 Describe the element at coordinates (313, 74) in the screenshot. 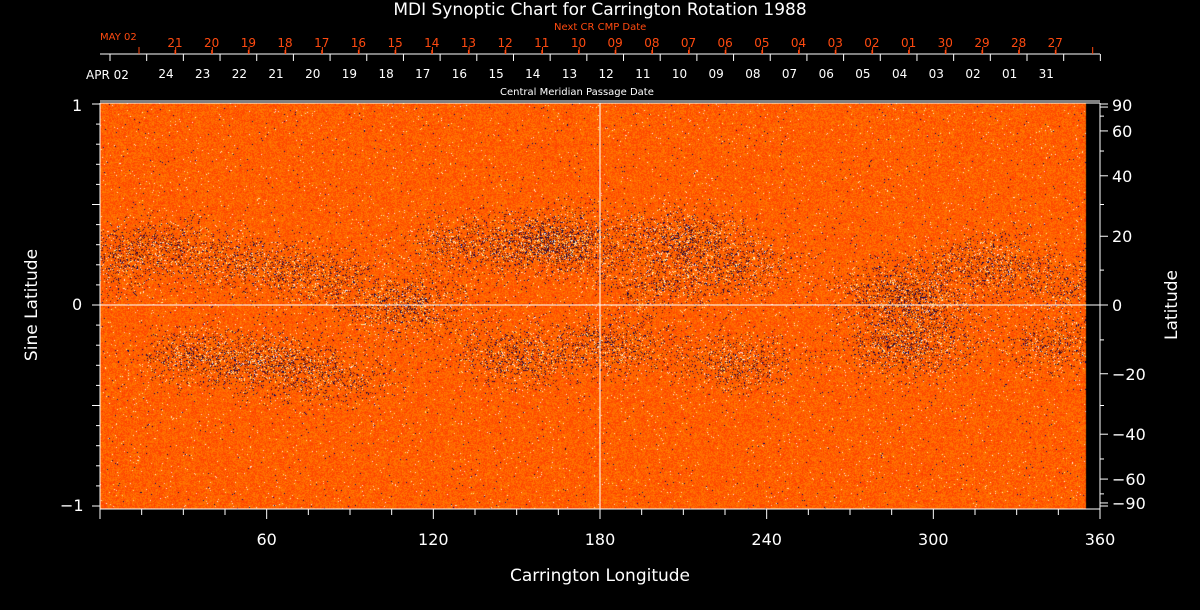

I see `cmp-date-label: 20` at that location.